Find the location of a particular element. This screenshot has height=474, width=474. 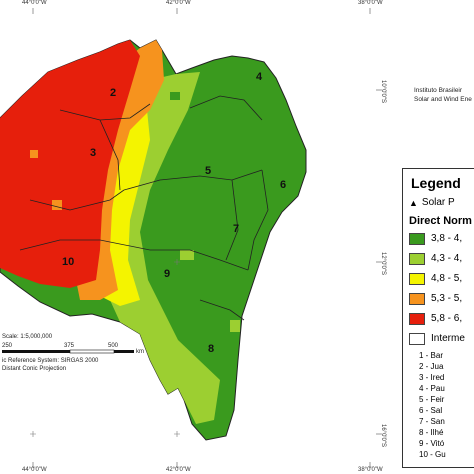

legend-marker-label: Solar P is located at coordinates (438, 202).